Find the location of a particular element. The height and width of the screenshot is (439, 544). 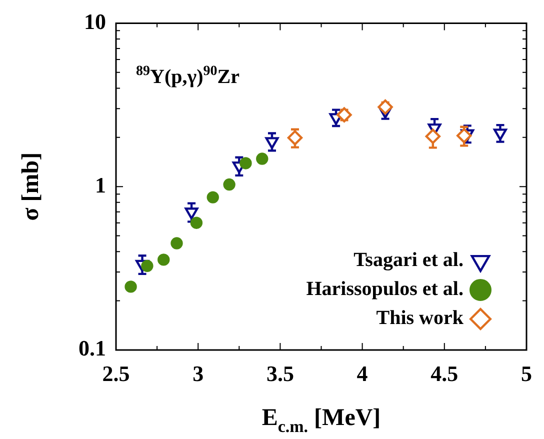

legend-label: Harissopulos et al. is located at coordinates (385, 289).